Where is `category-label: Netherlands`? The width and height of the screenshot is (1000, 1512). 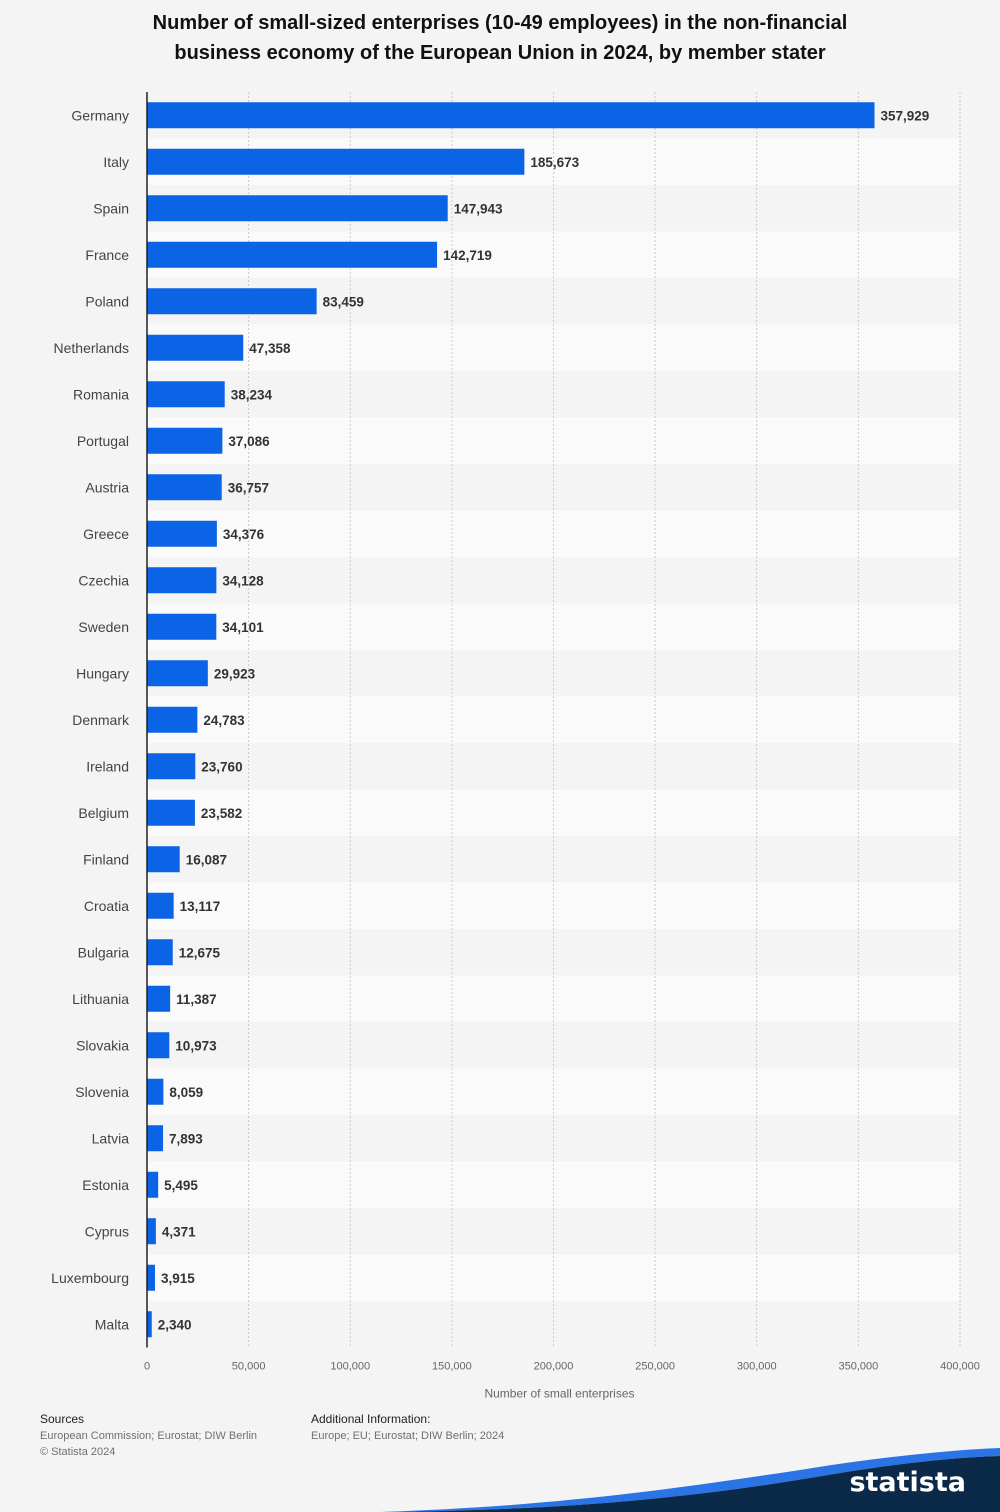 category-label: Netherlands is located at coordinates (92, 348).